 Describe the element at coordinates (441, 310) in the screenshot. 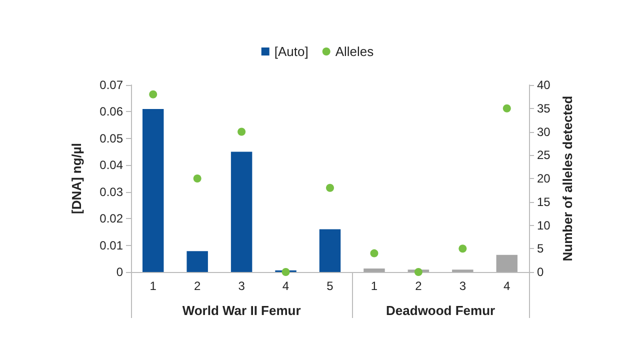

I see `text: Deadwood Femur` at that location.